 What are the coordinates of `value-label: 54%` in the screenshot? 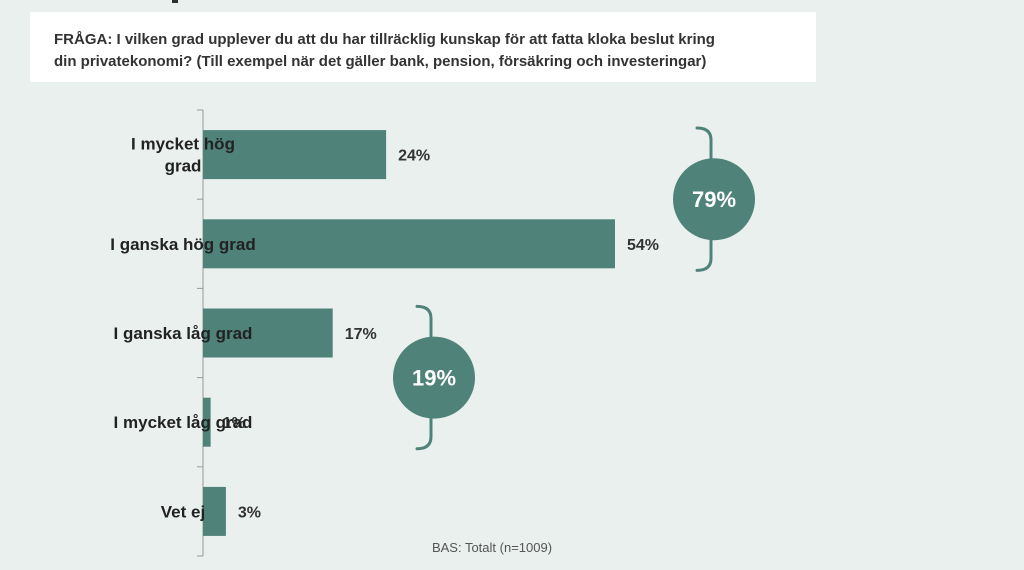 It's located at (643, 245).